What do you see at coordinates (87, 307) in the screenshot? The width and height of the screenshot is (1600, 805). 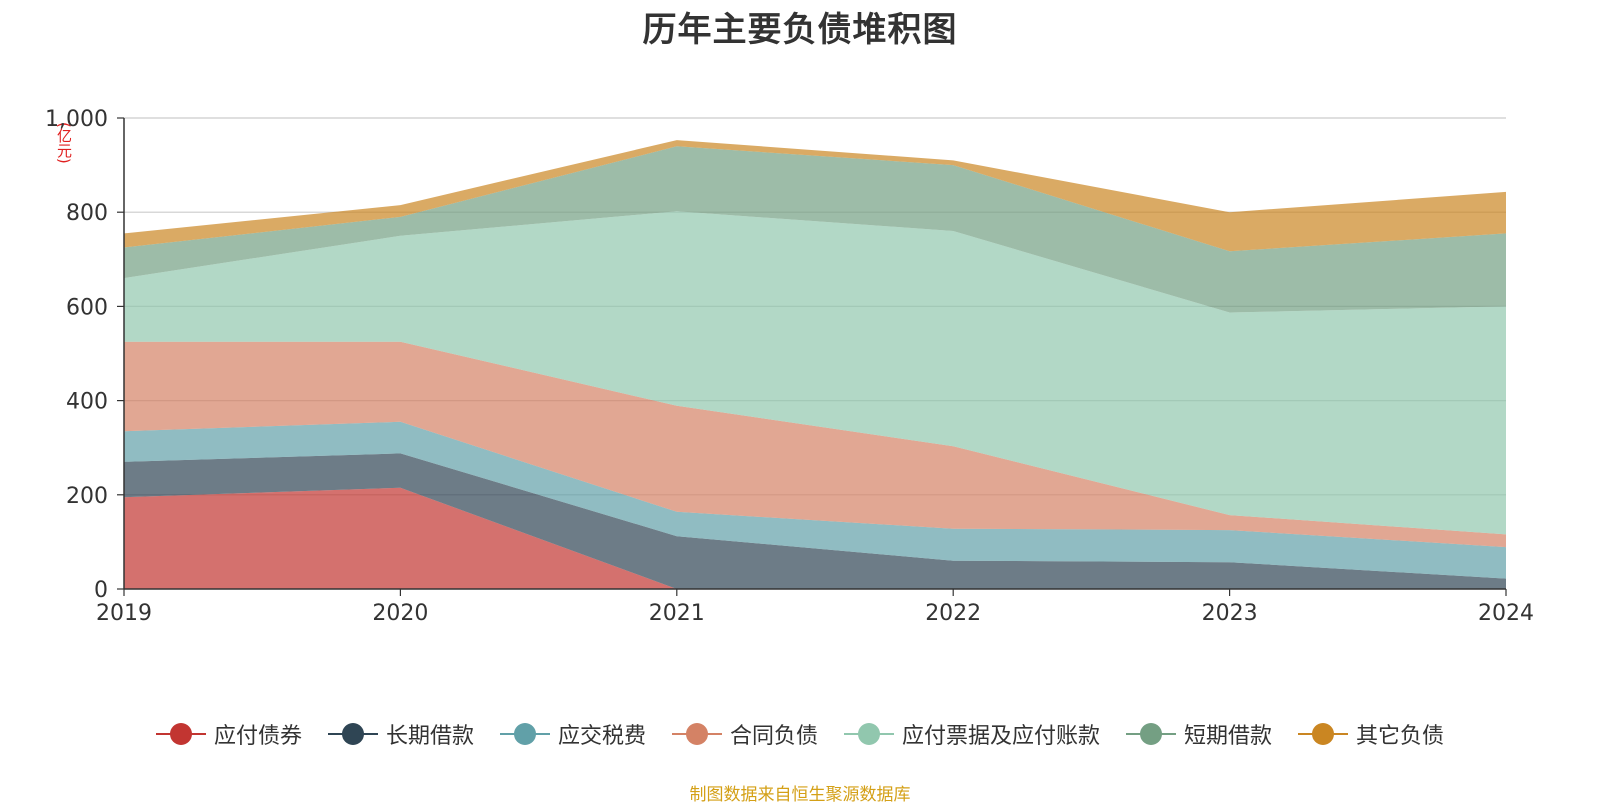 I see `y-tick-label: 600` at bounding box center [87, 307].